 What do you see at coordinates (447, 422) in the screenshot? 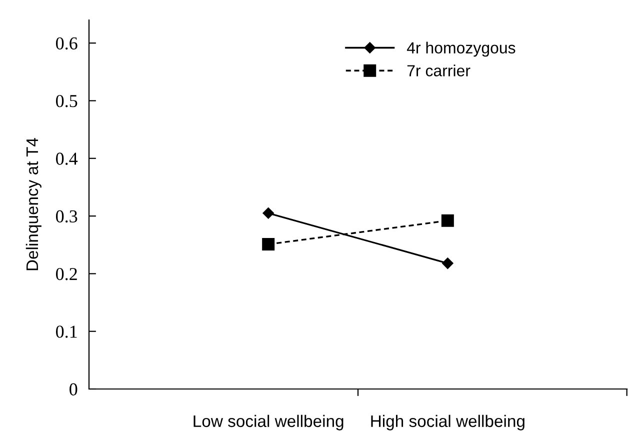
I see `x-tick-label: High social wellbeing` at bounding box center [447, 422].